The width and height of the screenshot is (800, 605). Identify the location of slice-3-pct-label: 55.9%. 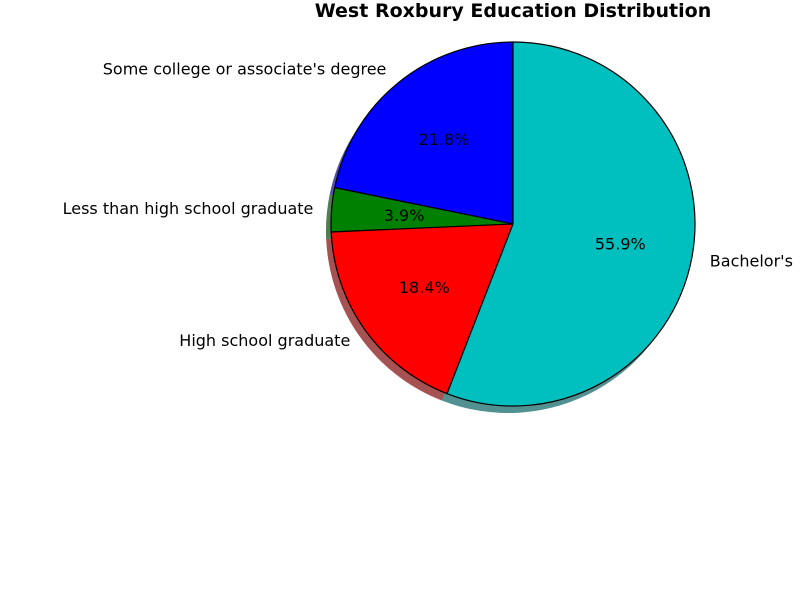
(620, 244).